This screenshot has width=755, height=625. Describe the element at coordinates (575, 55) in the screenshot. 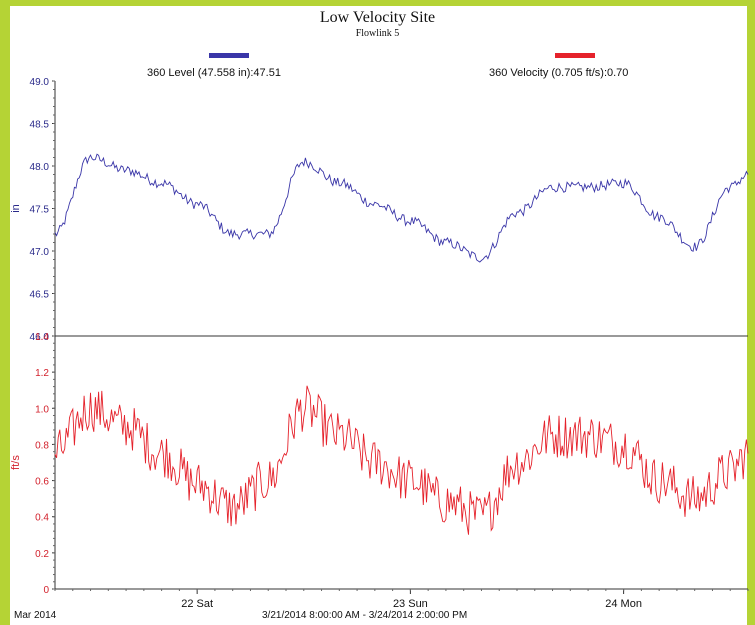

I see `legend-swatch-velocity` at that location.